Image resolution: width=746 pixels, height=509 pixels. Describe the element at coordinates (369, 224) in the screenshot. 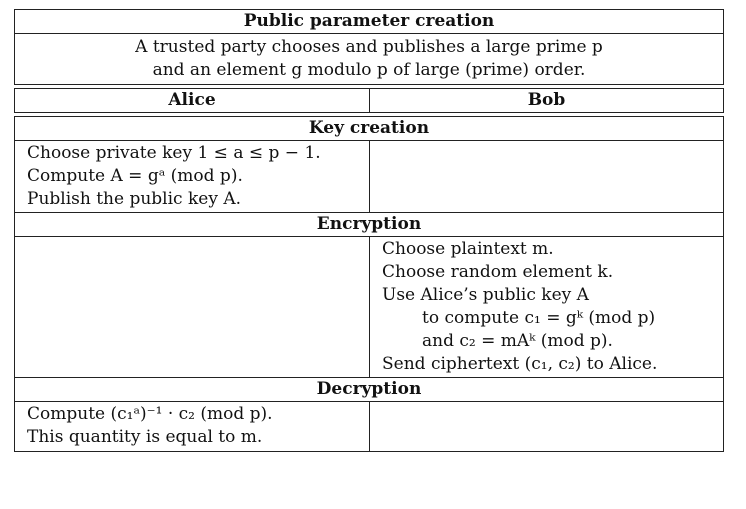

I see `section-title-encryption: Encryption` at that location.